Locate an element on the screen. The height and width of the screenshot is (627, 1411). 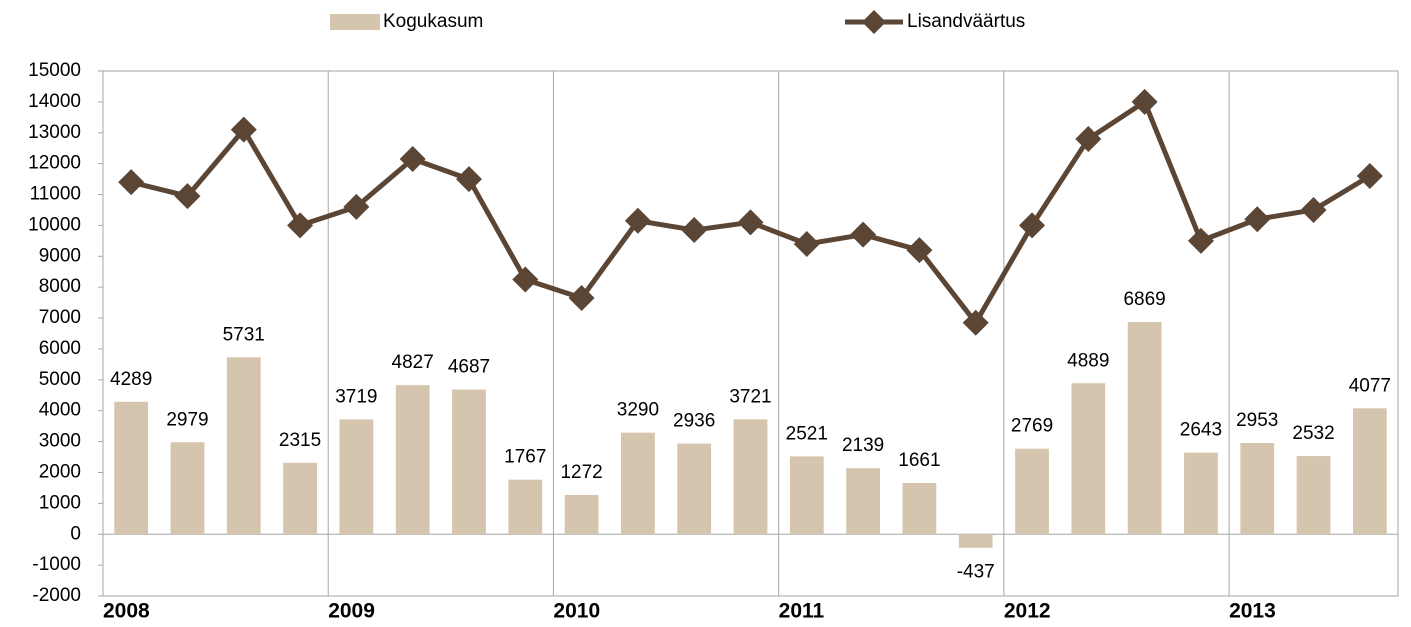
data-label: 2139 is located at coordinates (863, 445).